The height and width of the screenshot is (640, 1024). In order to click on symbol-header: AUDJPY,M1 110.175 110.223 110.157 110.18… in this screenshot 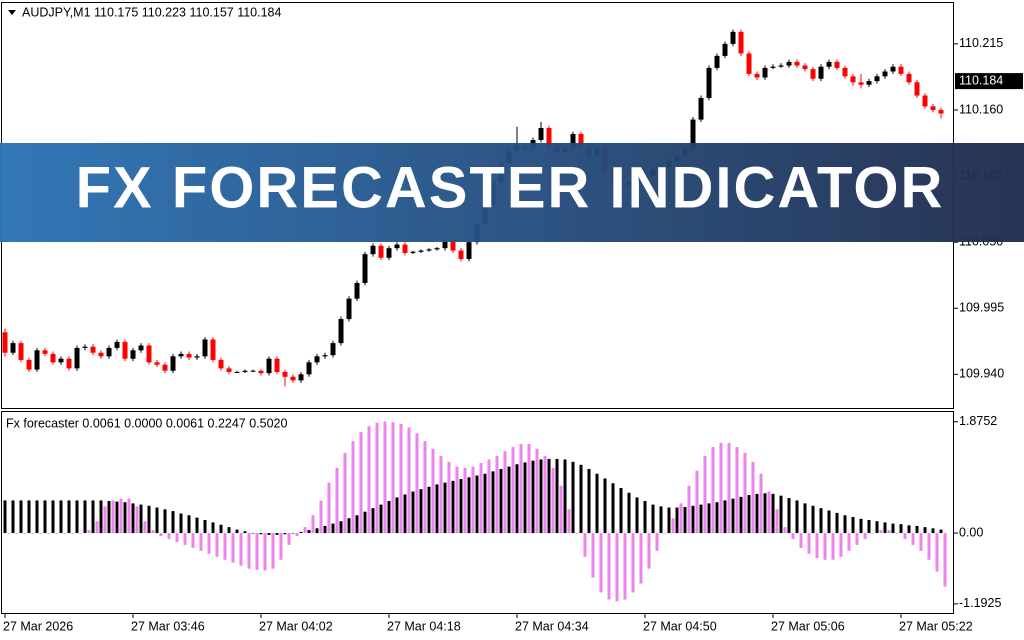, I will do `click(152, 12)`.